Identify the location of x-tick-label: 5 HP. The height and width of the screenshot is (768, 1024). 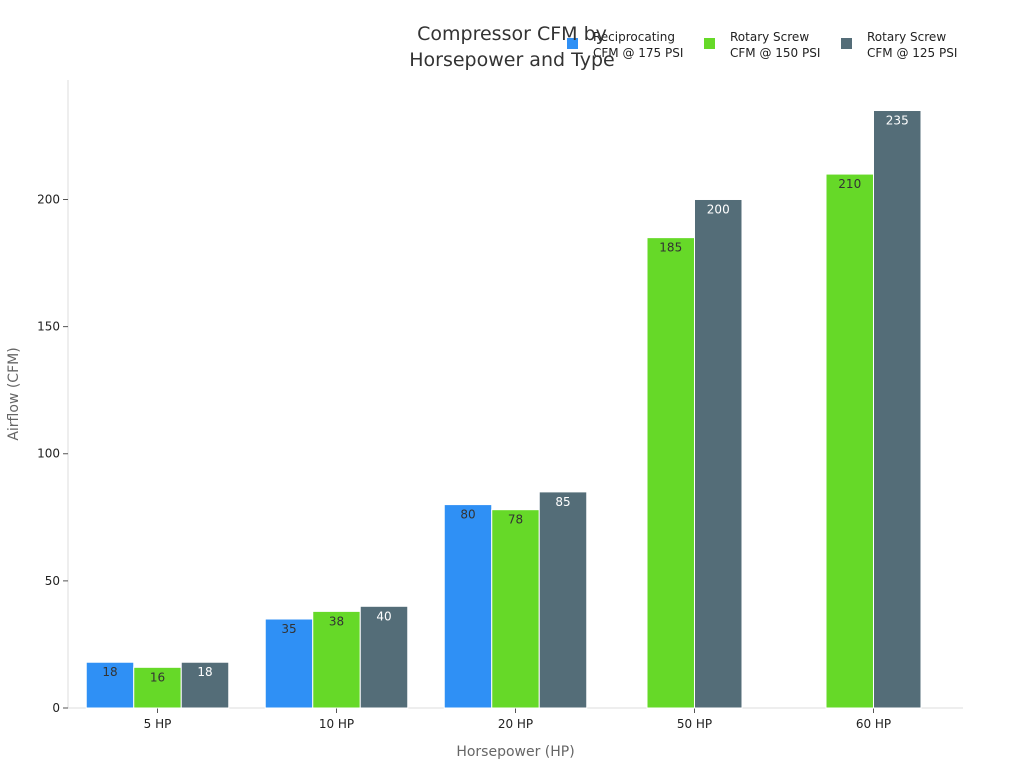
(158, 724).